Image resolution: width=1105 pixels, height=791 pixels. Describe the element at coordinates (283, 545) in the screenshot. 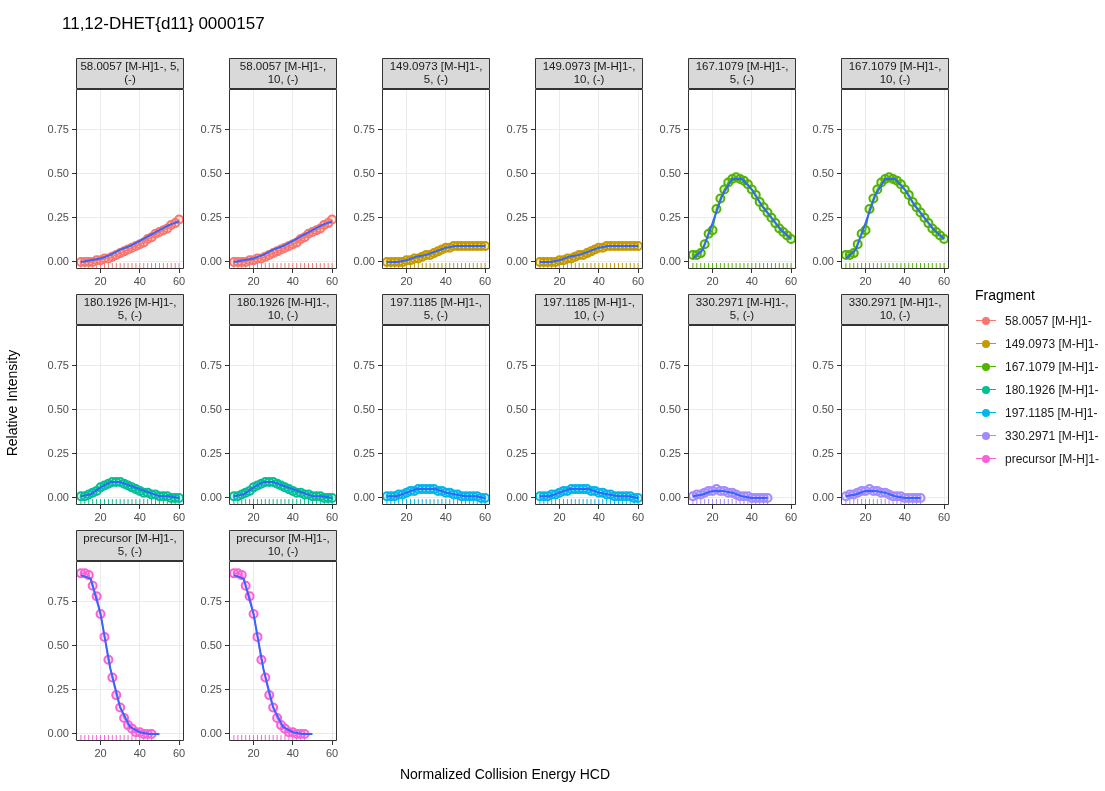

I see `chart-title: precursor [M-H]1-, 10, (-)` at that location.